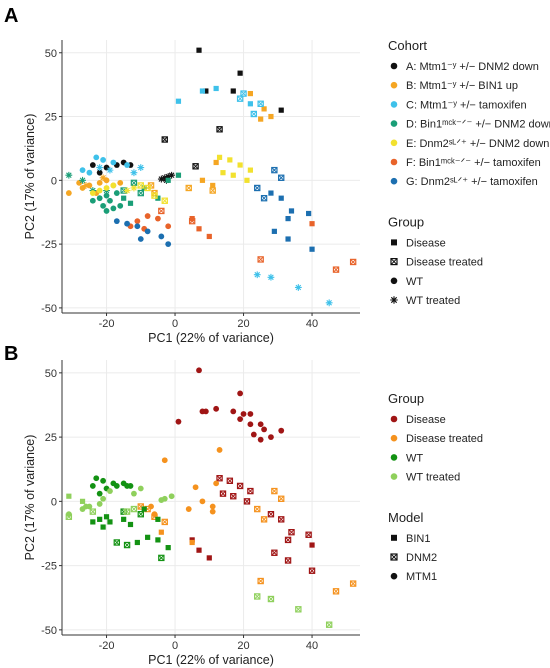 The height and width of the screenshot is (668, 550). I want to click on y-tick-label: 25, so click(51, 438).